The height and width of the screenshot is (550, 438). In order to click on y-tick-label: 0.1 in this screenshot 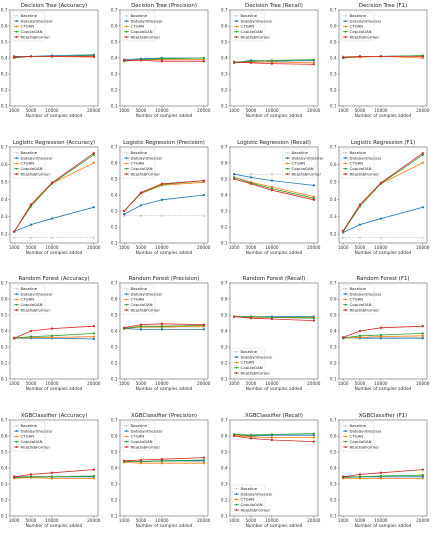, I will do `click(4, 515)`.